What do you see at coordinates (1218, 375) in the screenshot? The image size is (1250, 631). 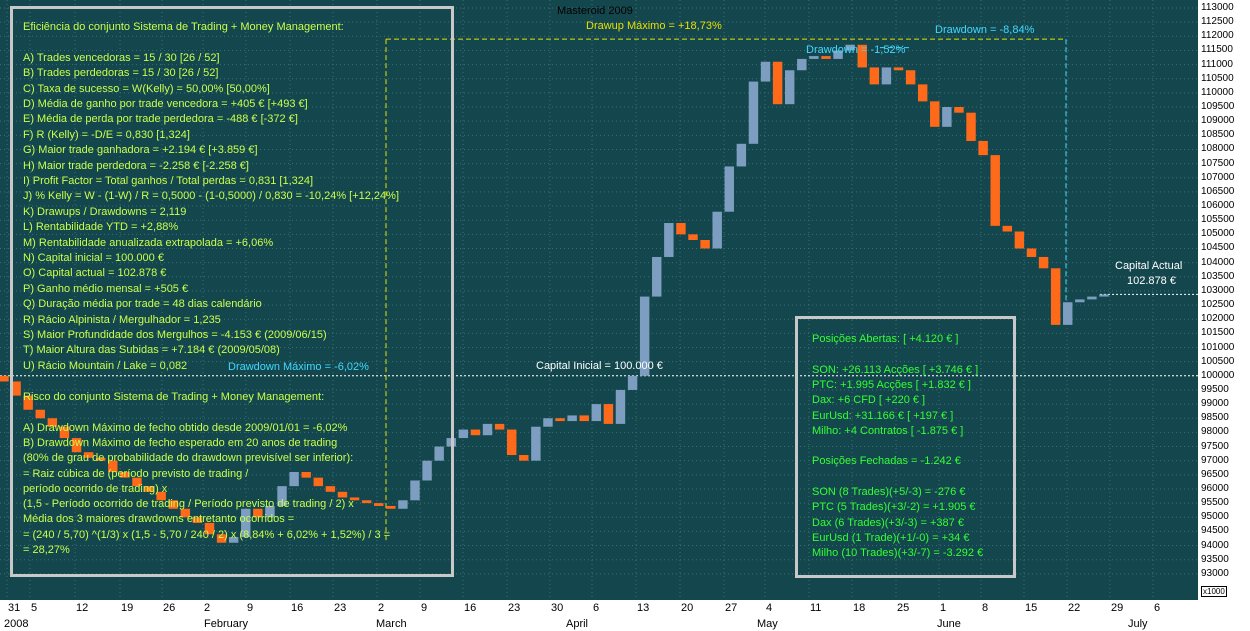 I see `y-tick-label: 100000` at bounding box center [1218, 375].